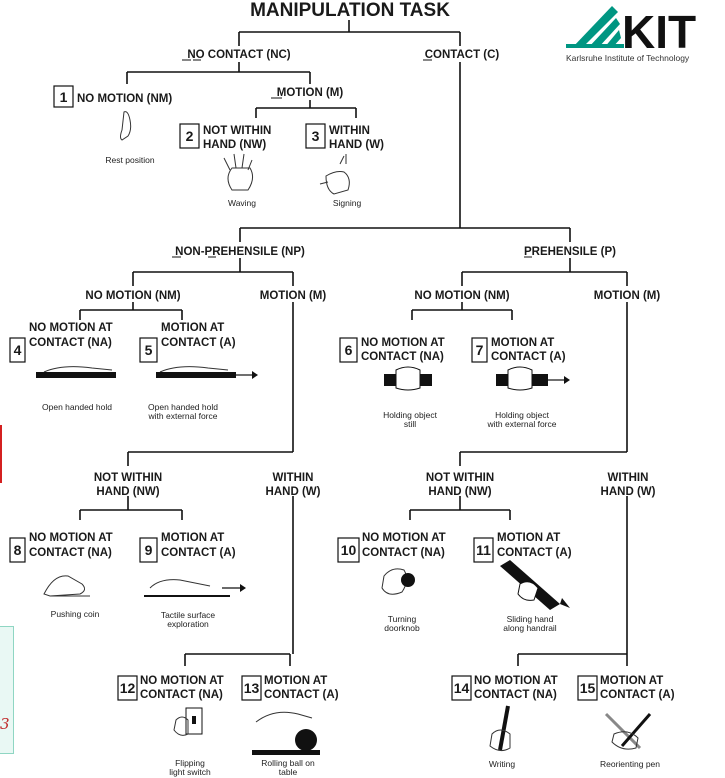  I want to click on node-4-line1: NO MOTION AT, so click(71, 328).